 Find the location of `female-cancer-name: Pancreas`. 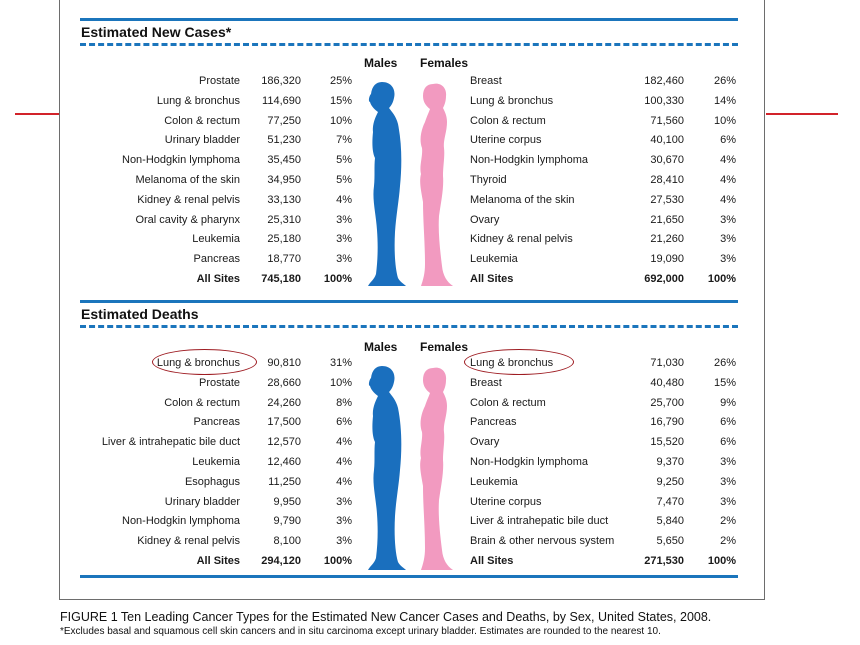

female-cancer-name: Pancreas is located at coordinates (493, 422).